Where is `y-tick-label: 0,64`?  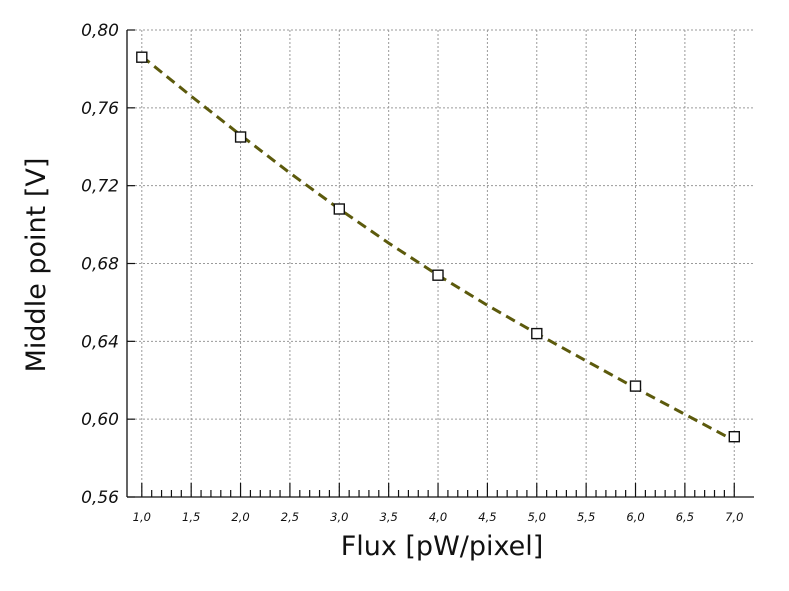 y-tick-label: 0,64 is located at coordinates (100, 342).